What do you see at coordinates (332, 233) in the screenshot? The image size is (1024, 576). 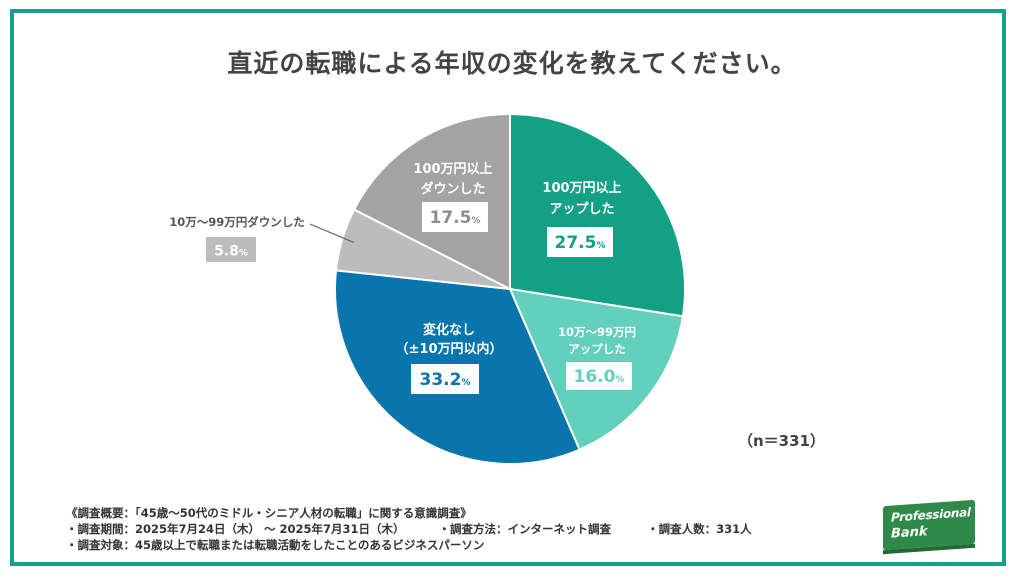 I see `leader-line` at bounding box center [332, 233].